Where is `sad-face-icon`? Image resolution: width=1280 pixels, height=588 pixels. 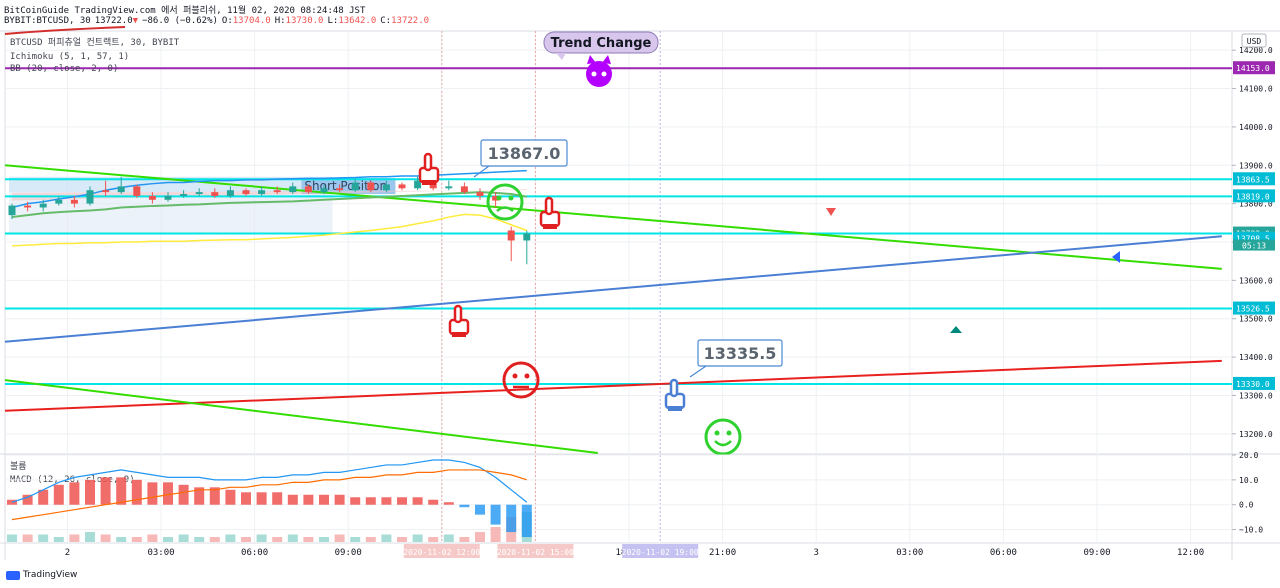 sad-face-icon is located at coordinates (505, 202).